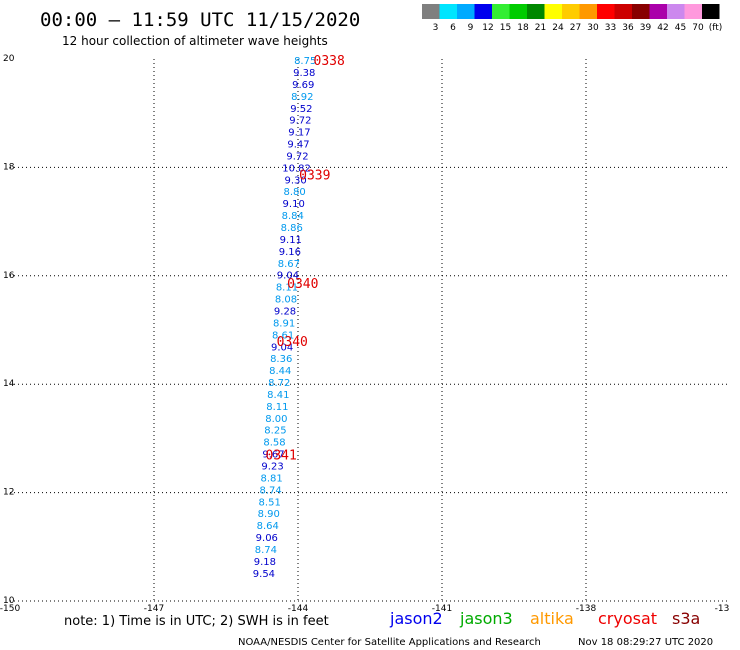 The width and height of the screenshot is (740, 650). I want to click on x-tick-labels: -150 -147 -144 -141 -138 -13, so click(364, 609).